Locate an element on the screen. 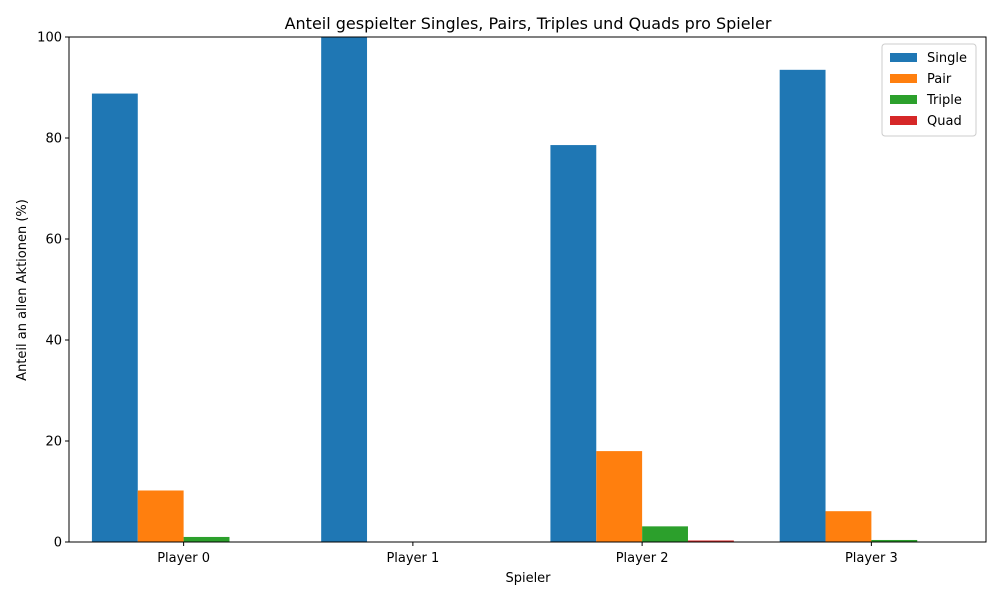 The width and height of the screenshot is (1000, 600). legend-label-triple: Triple is located at coordinates (944, 100).